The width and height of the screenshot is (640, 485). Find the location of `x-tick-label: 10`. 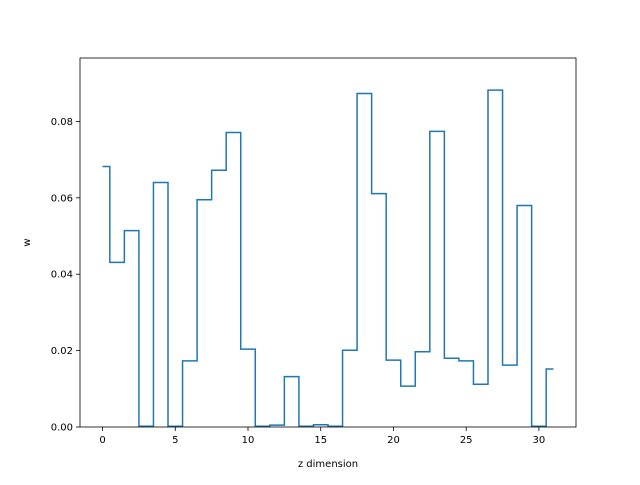

x-tick-label: 10 is located at coordinates (248, 440).